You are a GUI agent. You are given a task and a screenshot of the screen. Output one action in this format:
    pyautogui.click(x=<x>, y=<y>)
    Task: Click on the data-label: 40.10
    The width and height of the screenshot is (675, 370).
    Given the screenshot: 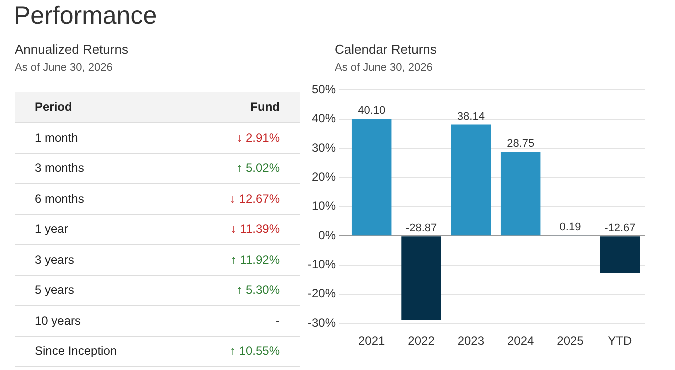 What is the action you would take?
    pyautogui.click(x=372, y=111)
    